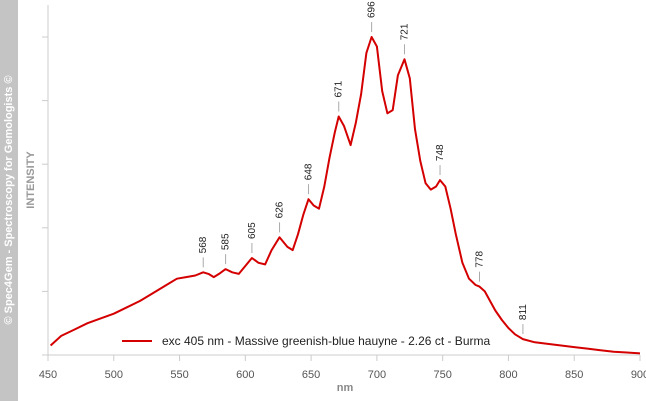  Describe the element at coordinates (377, 375) in the screenshot. I see `x-tick-label: 700` at that location.